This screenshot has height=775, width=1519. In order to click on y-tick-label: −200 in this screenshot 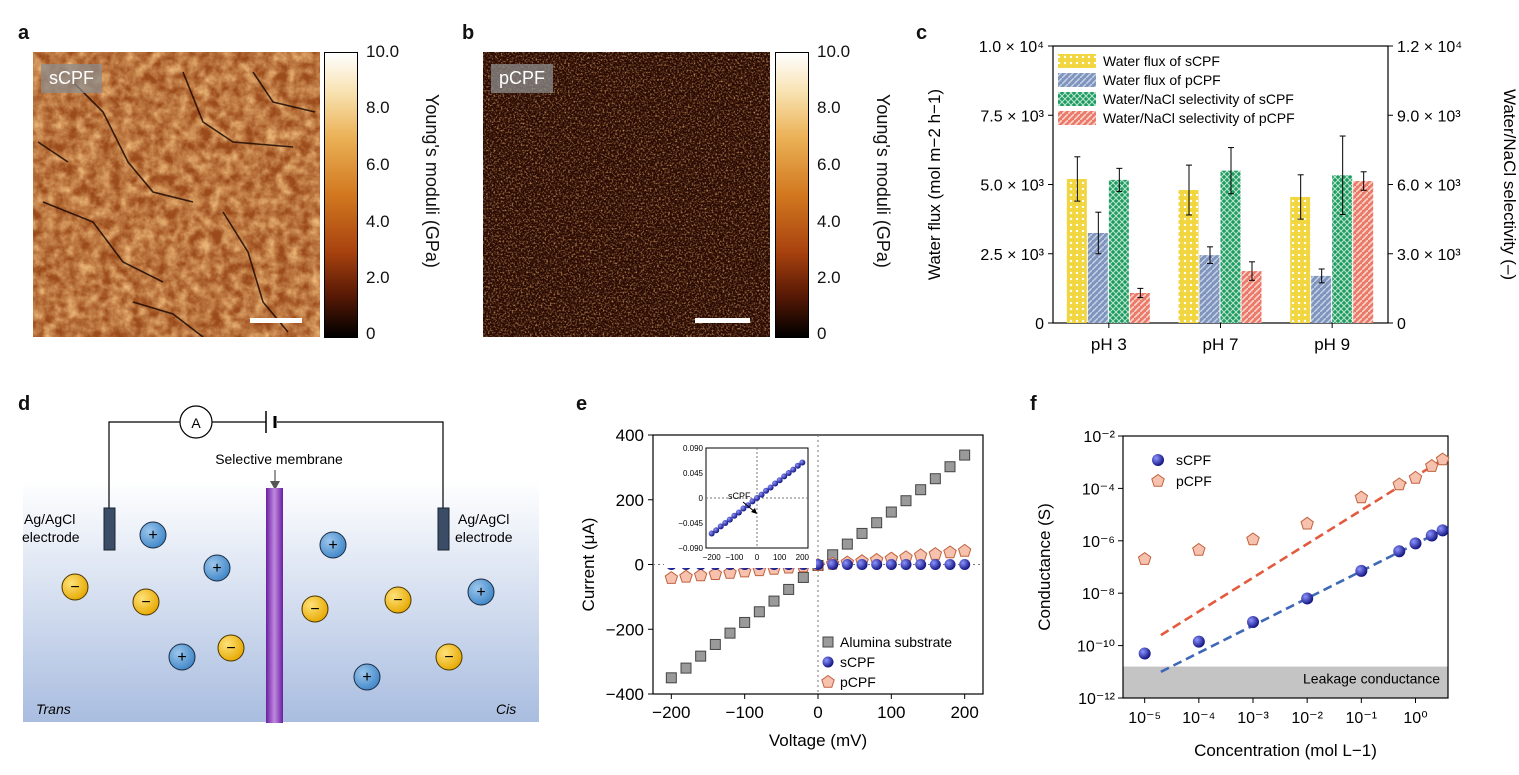, I will do `click(625, 629)`.